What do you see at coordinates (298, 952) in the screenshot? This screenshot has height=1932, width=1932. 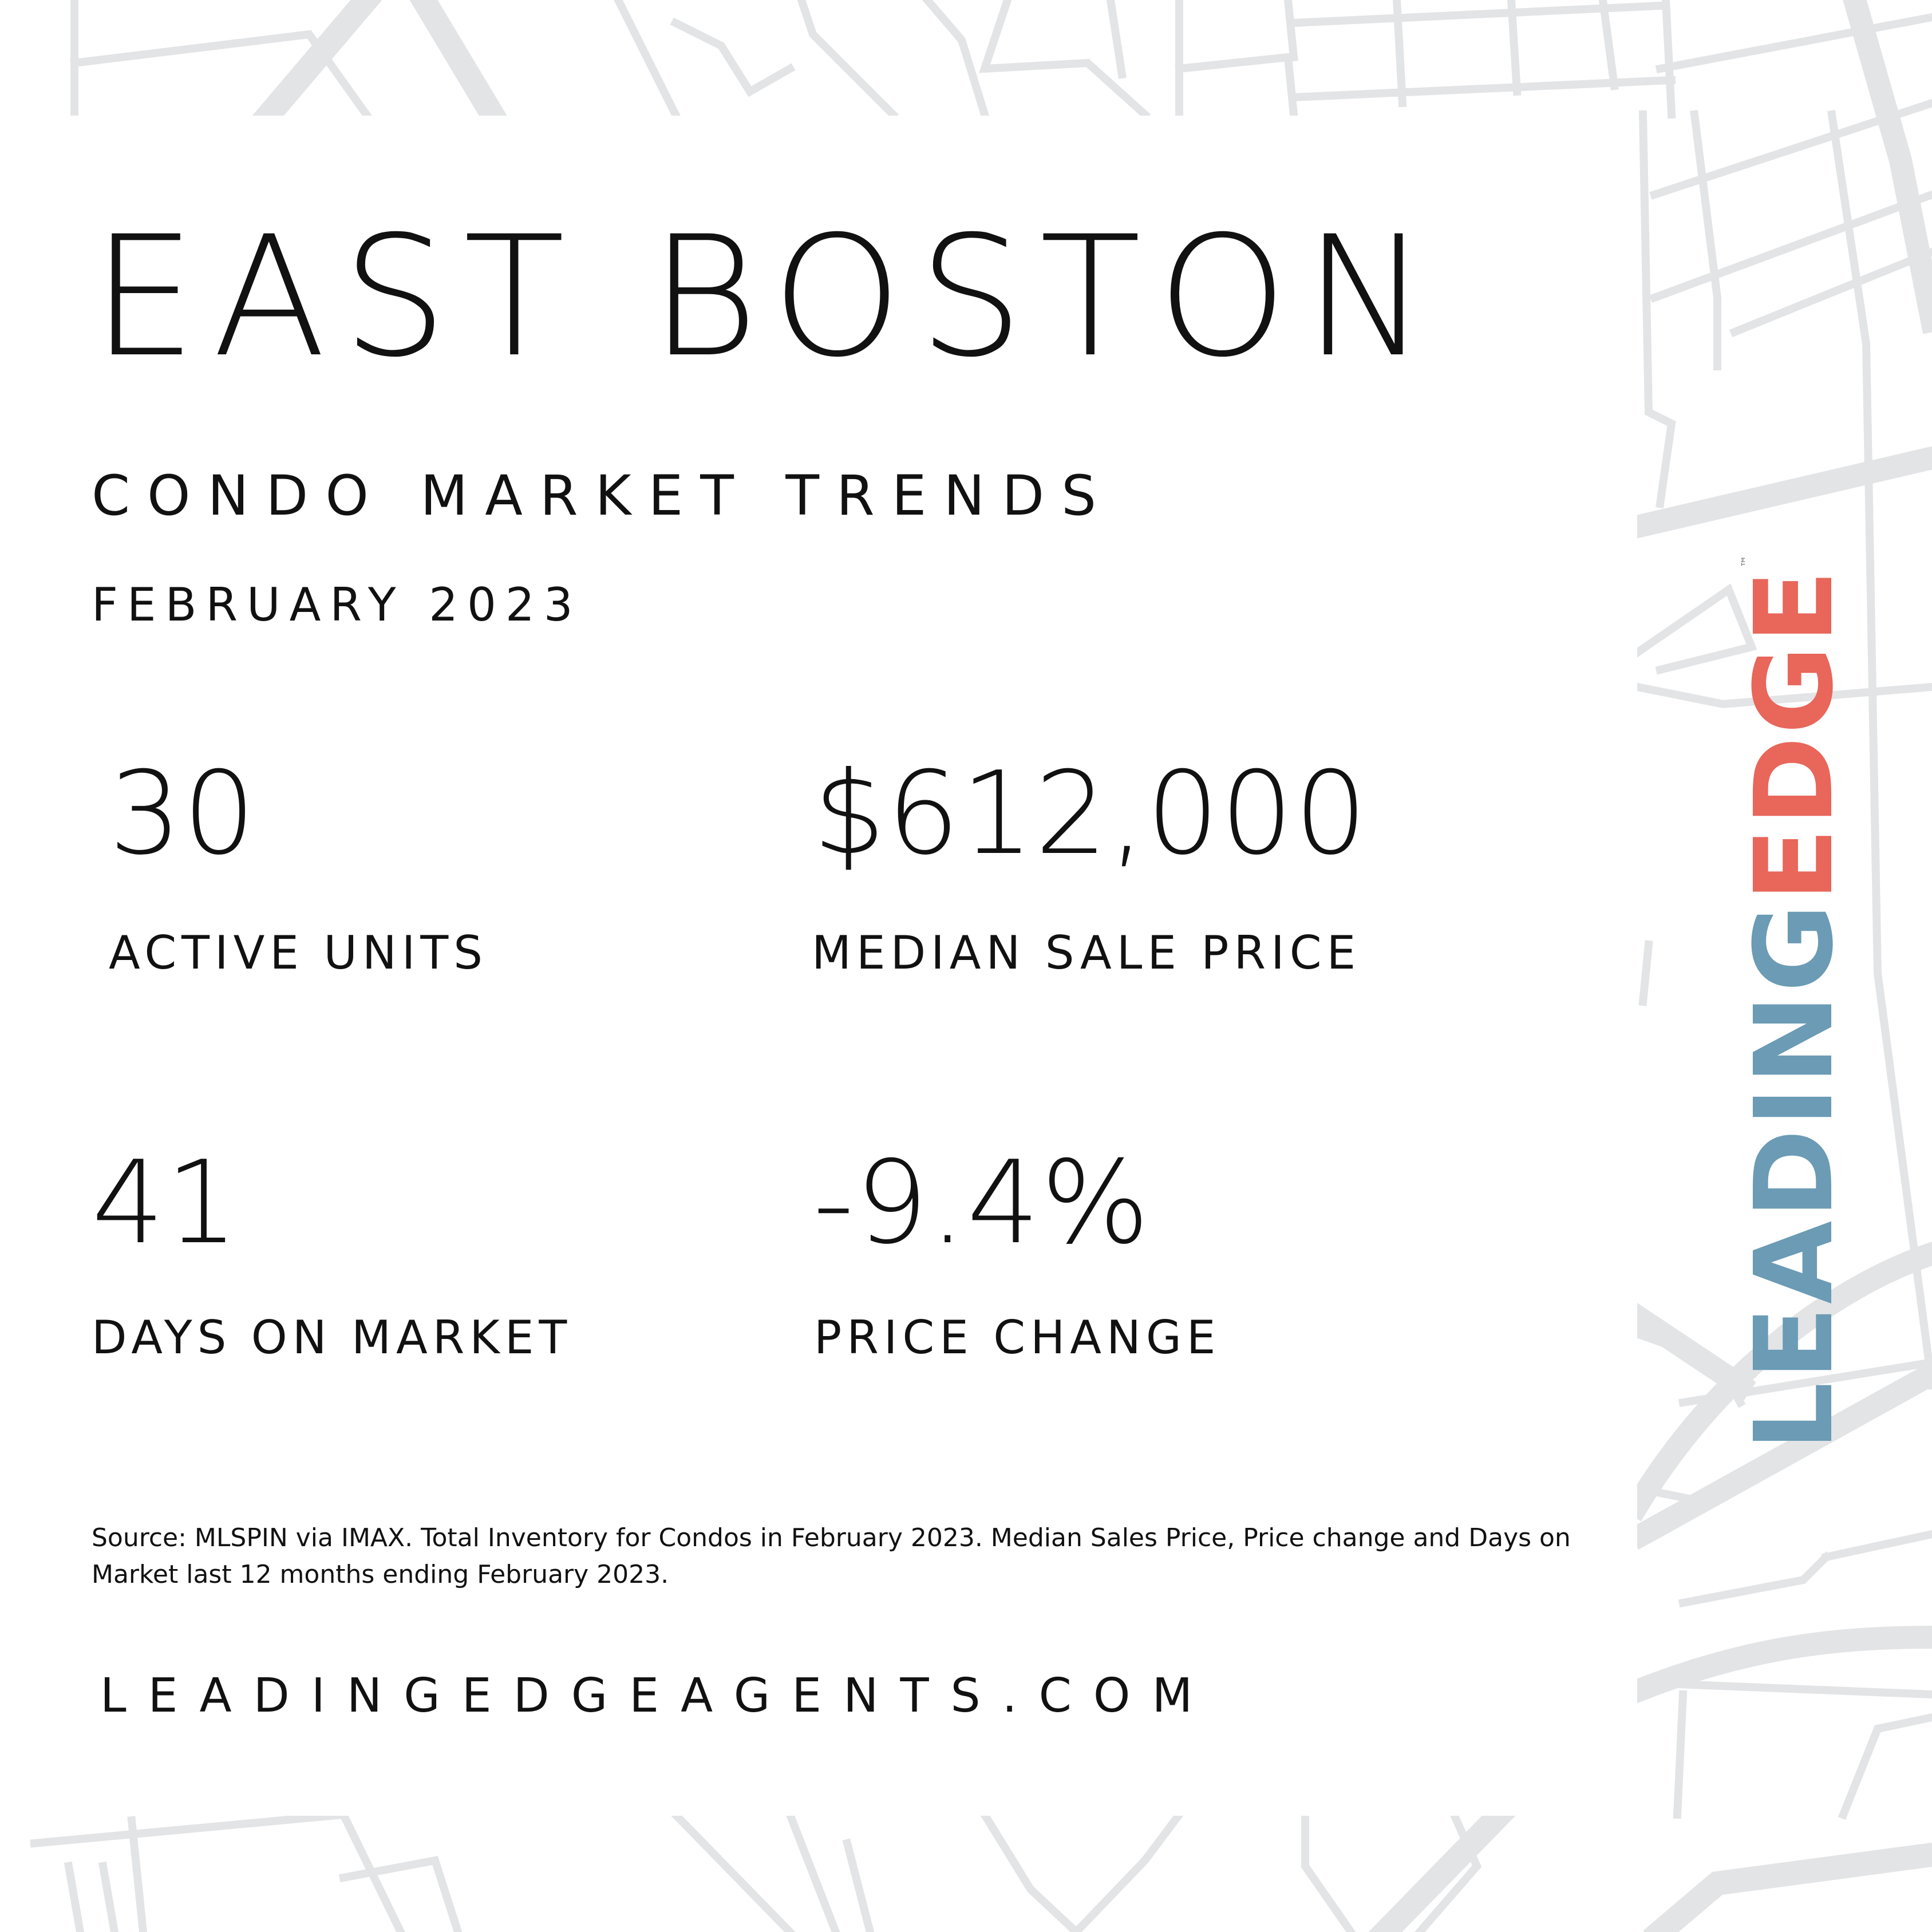 I see `active-units-label: ACTIVE UNITS` at bounding box center [298, 952].